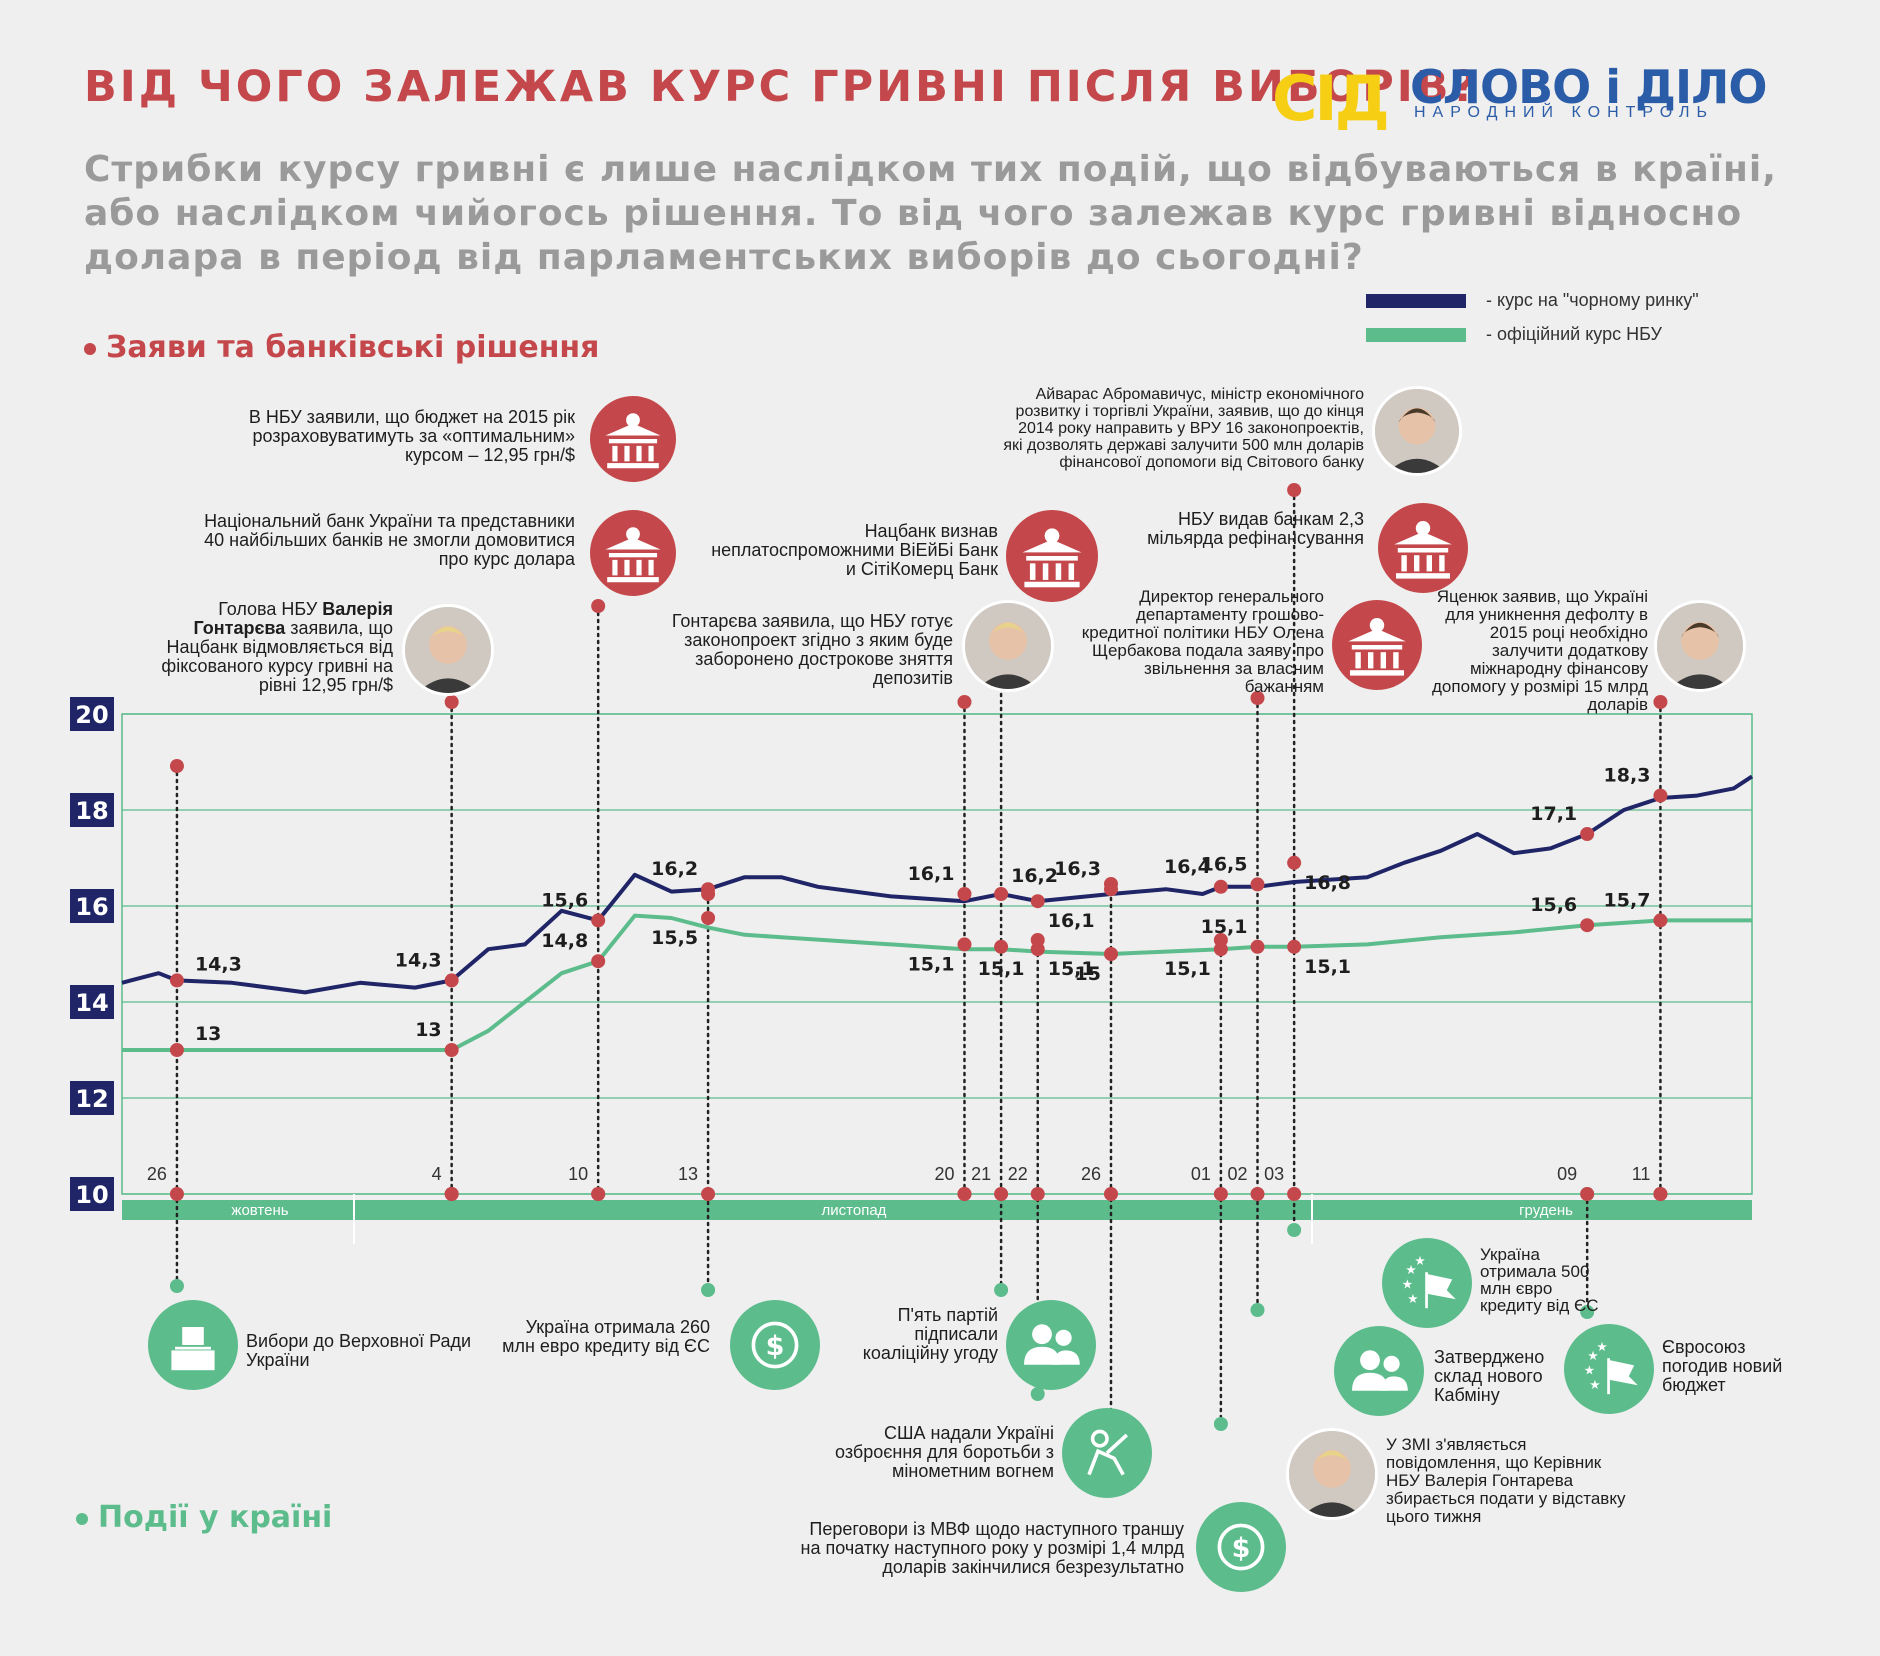 The height and width of the screenshot is (1656, 1880). Describe the element at coordinates (937, 982) in the screenshot. I see `nbu-line` at that location.